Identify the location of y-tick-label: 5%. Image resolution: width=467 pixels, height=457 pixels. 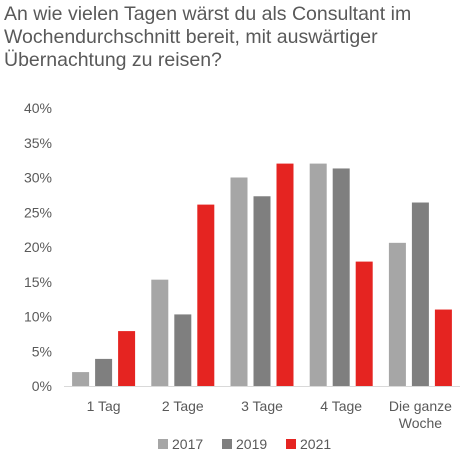
(42, 351).